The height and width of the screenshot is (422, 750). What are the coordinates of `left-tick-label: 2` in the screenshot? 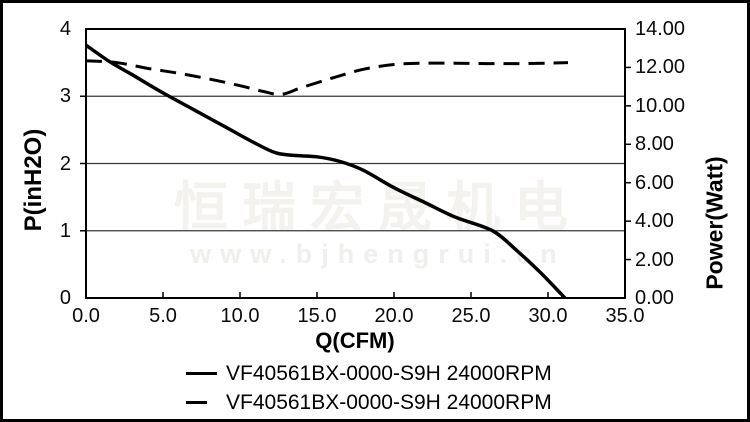 It's located at (65, 163).